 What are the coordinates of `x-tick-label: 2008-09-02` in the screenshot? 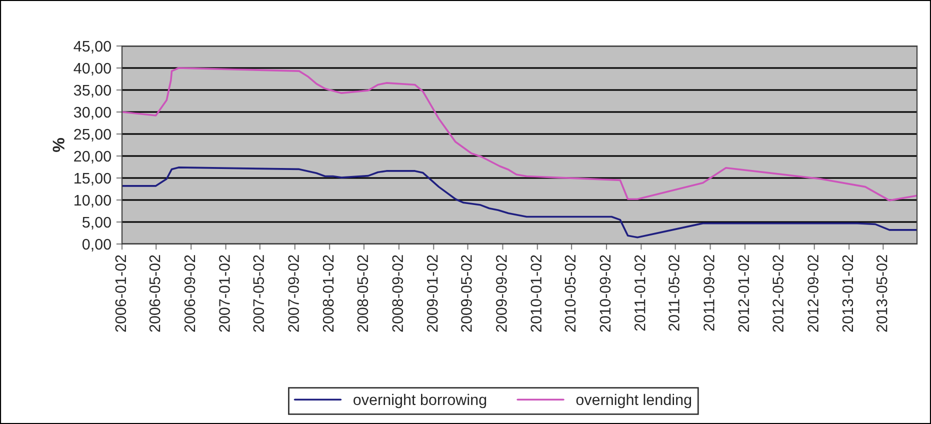 It's located at (398, 293).